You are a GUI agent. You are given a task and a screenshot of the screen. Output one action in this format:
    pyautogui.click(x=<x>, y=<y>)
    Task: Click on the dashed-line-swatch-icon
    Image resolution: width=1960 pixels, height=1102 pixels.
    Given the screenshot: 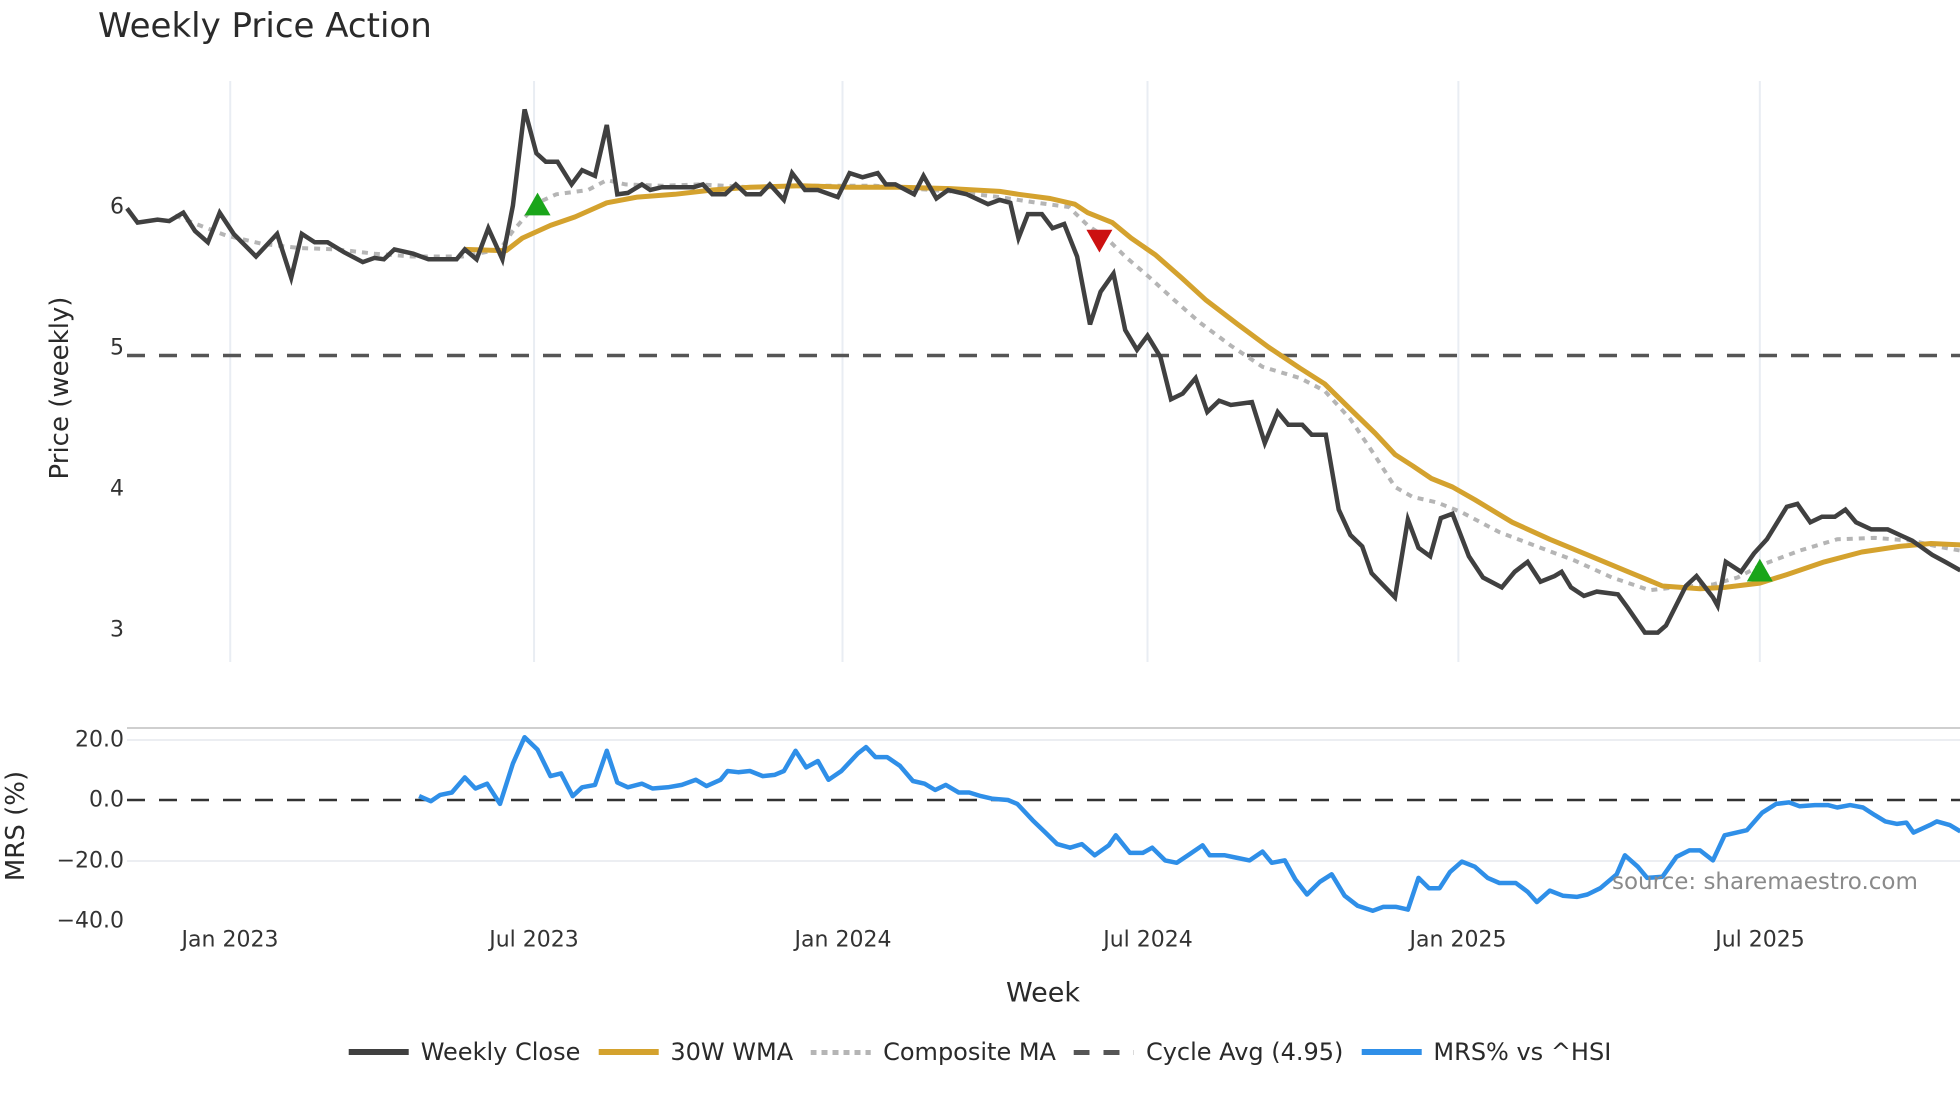 What is the action you would take?
    pyautogui.click(x=1103, y=1052)
    